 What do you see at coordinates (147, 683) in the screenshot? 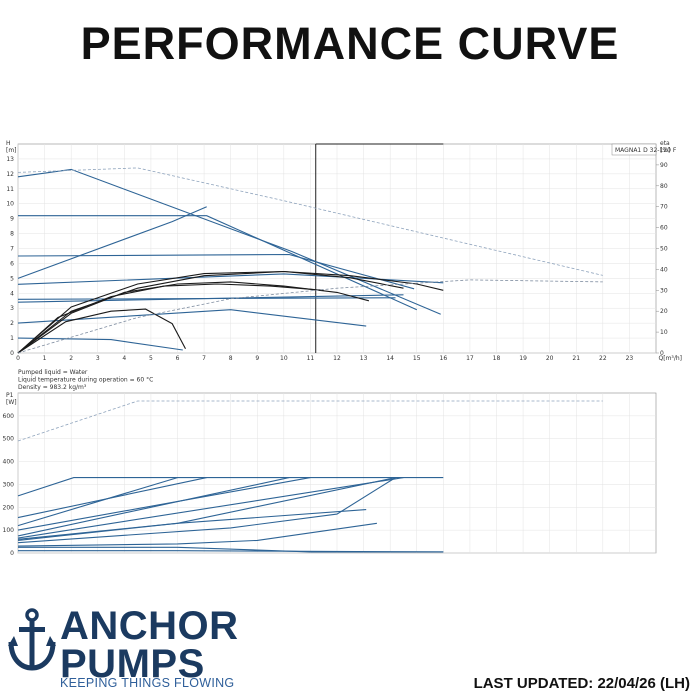
I see `brand-tagline: KEEPING THINGS FLOWING` at bounding box center [147, 683].